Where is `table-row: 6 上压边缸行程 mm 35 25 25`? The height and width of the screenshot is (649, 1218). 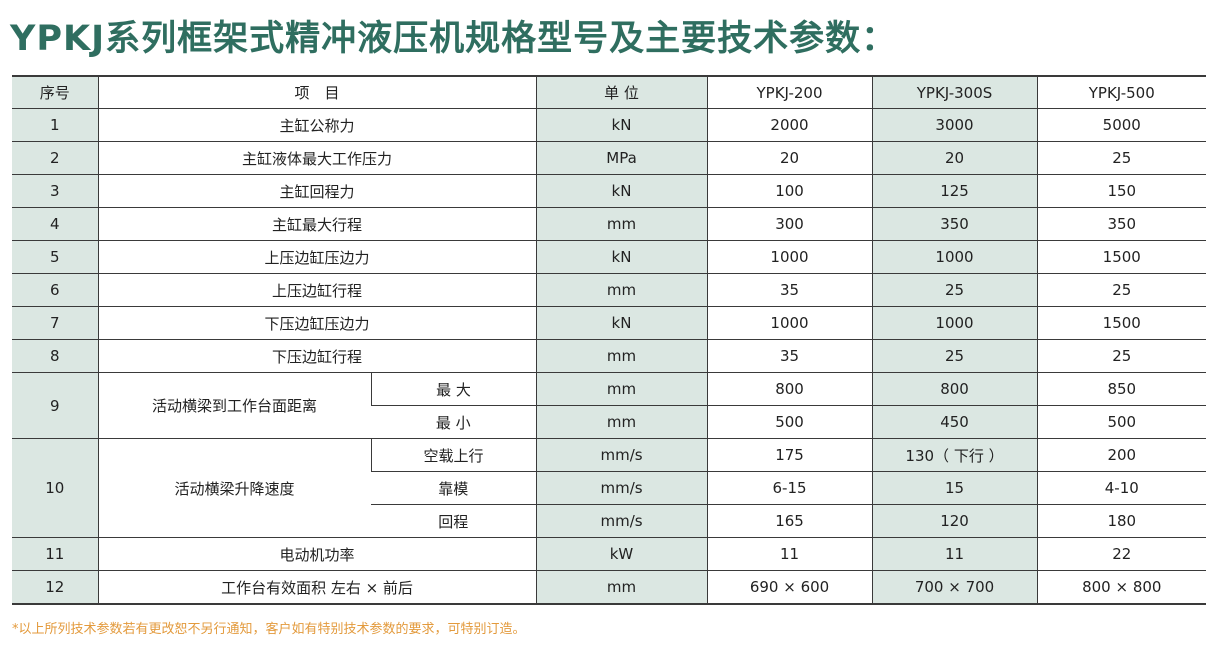 table-row: 6 上压边缸行程 mm 35 25 25 is located at coordinates (609, 290).